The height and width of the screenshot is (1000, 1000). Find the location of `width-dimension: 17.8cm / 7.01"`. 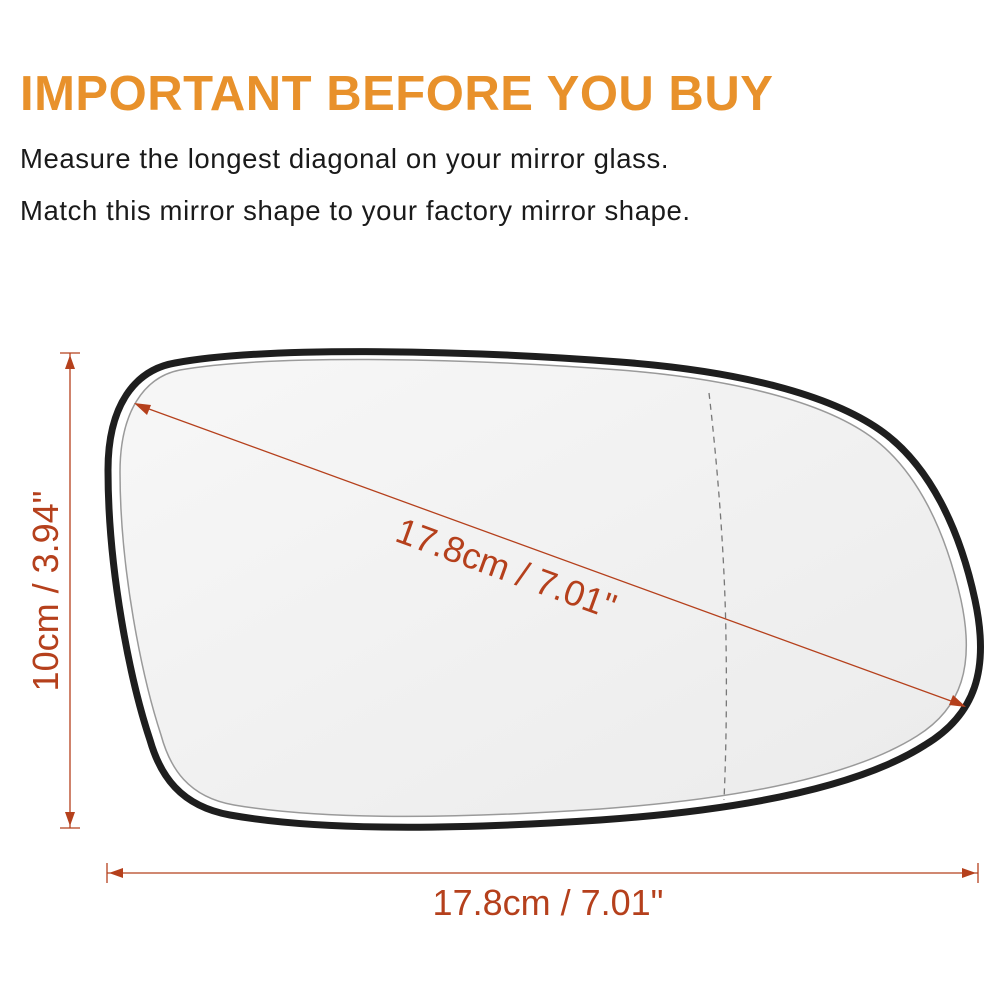

width-dimension: 17.8cm / 7.01" is located at coordinates (542, 893).